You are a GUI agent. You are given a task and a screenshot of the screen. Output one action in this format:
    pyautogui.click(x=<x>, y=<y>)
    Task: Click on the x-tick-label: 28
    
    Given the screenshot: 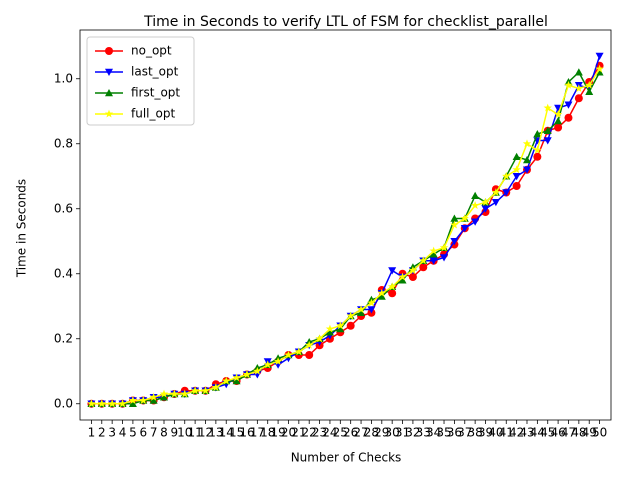 What is the action you would take?
    pyautogui.click(x=371, y=433)
    